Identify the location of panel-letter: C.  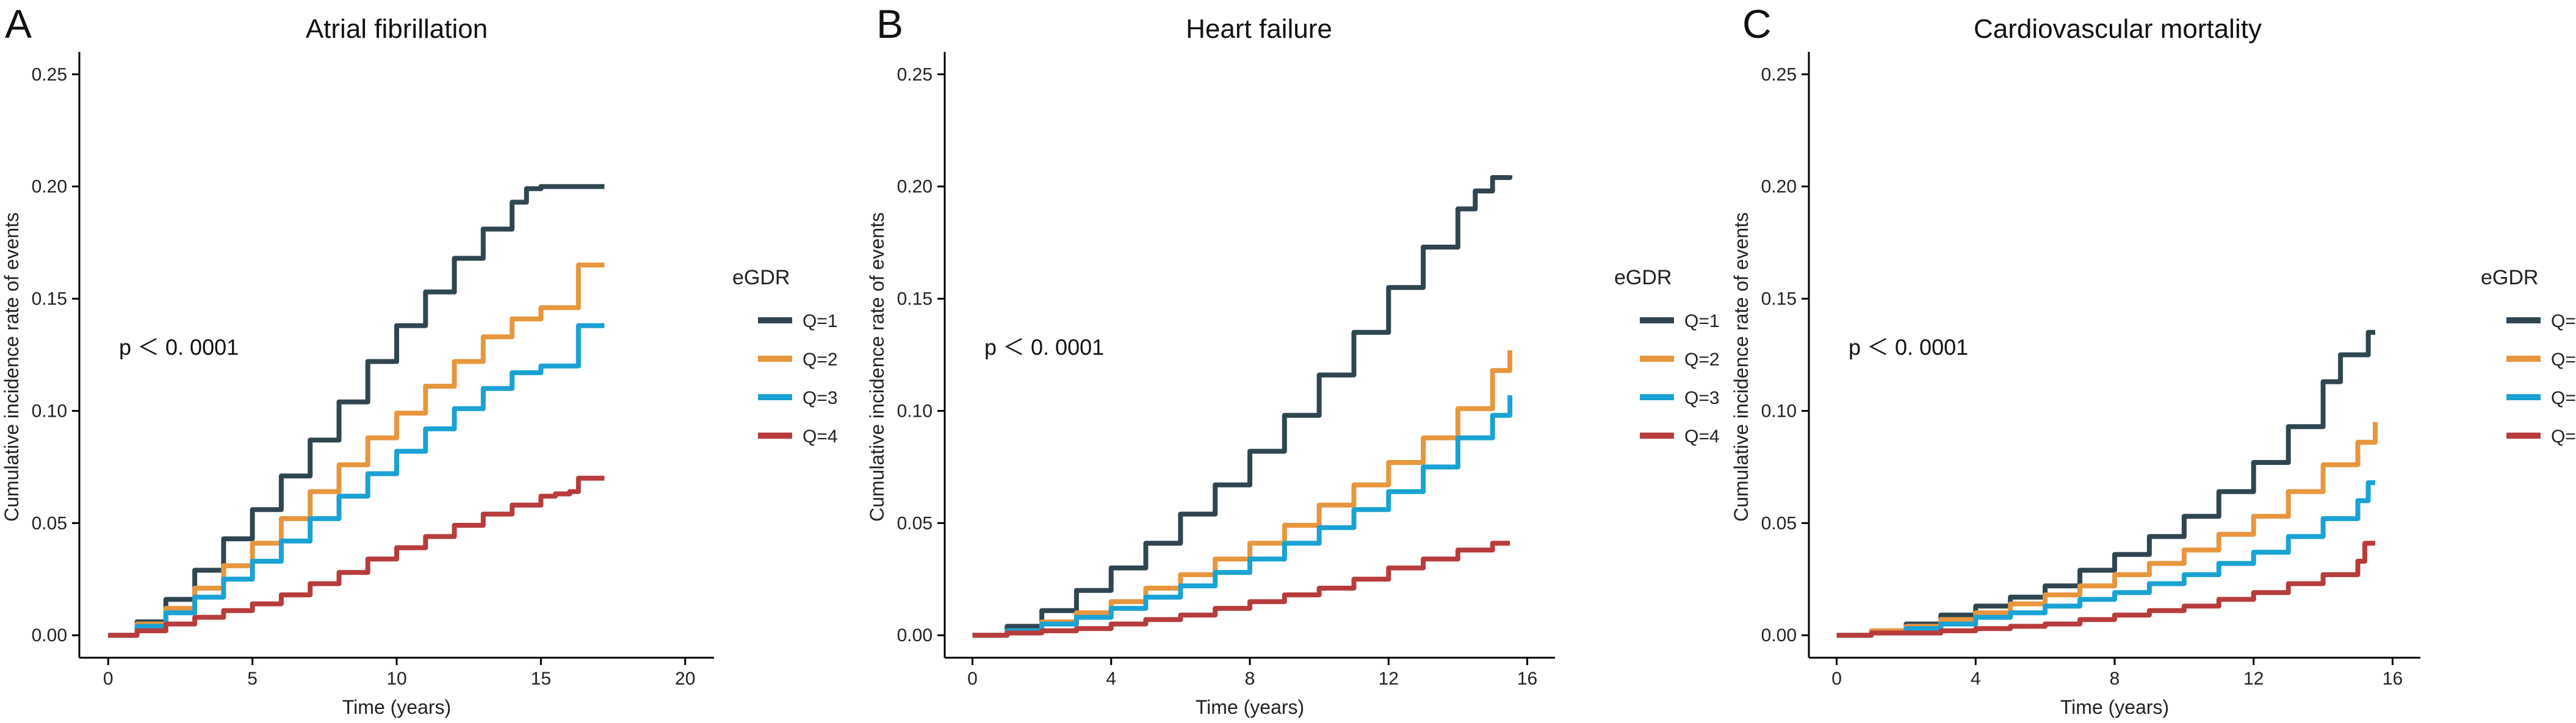
(1757, 23).